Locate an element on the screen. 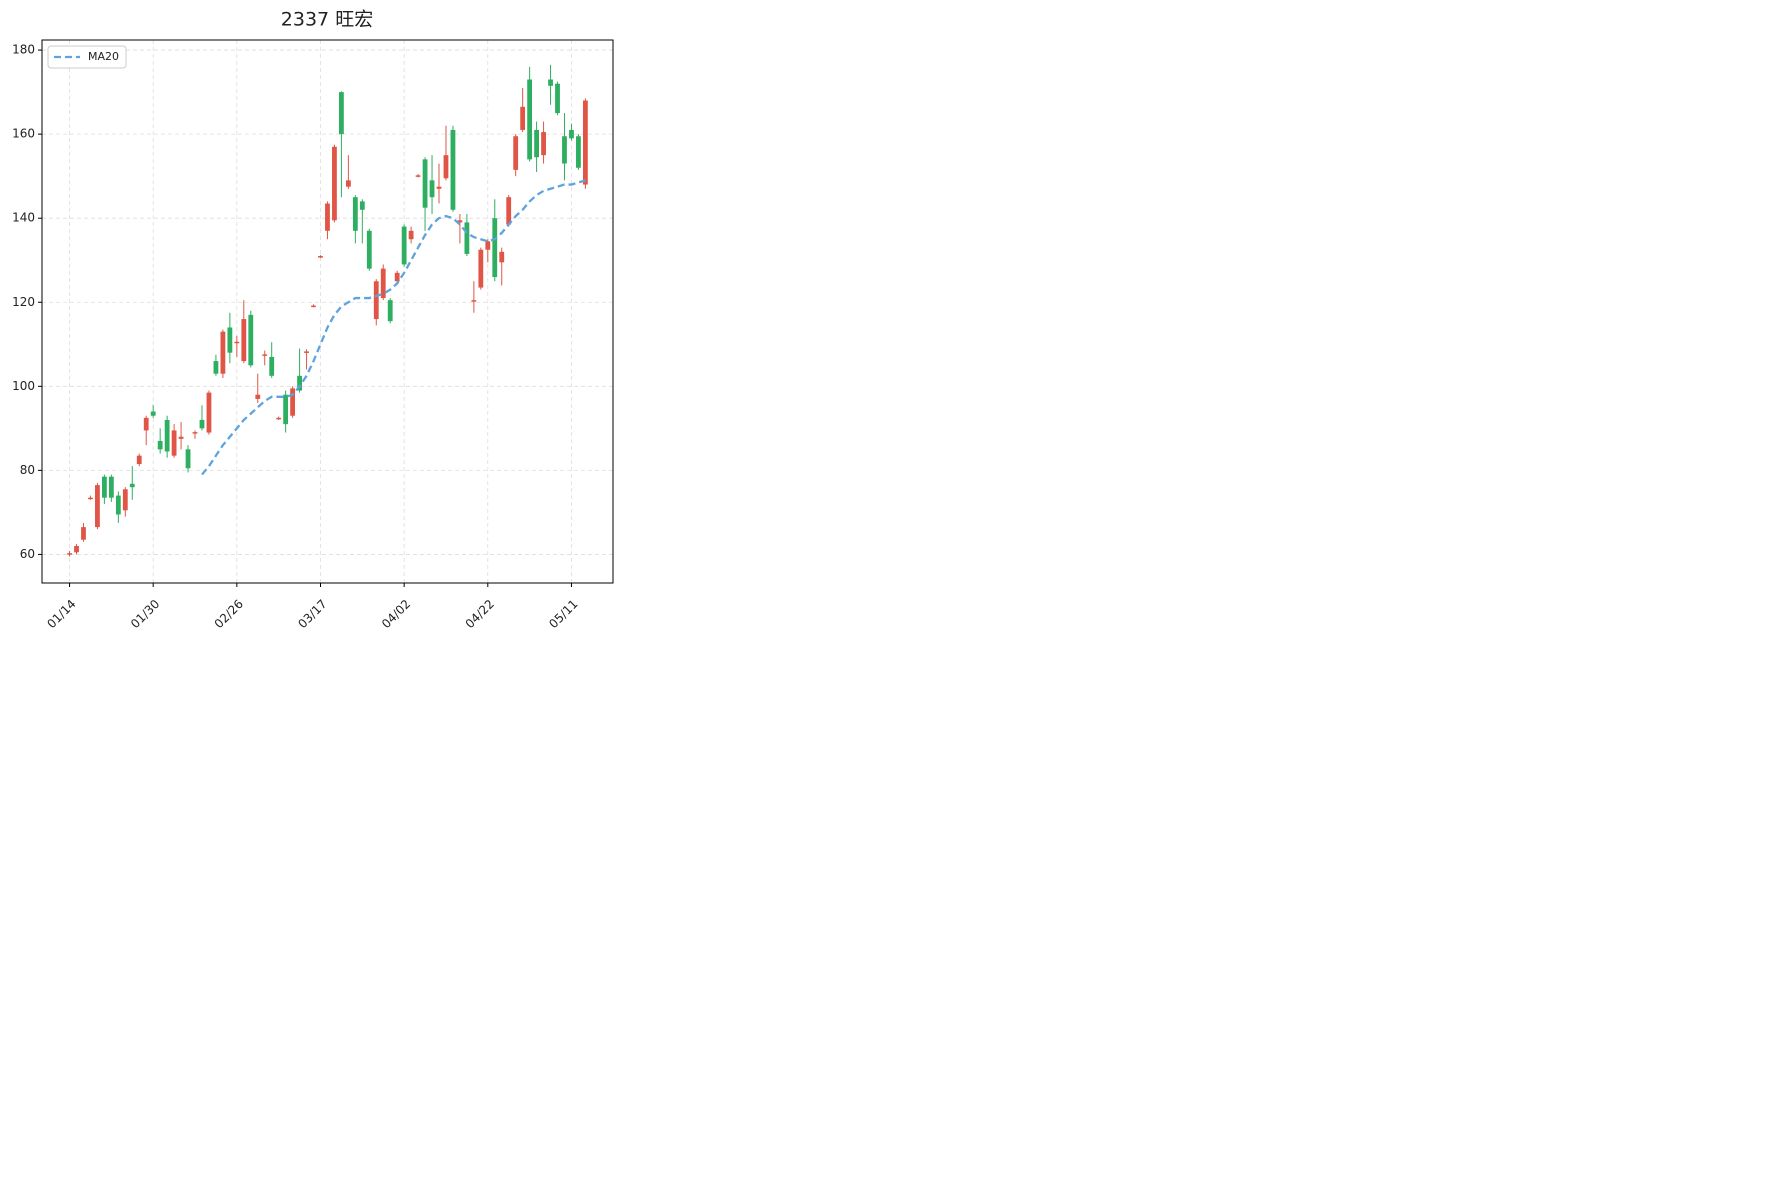 The width and height of the screenshot is (1790, 1194). legend-box is located at coordinates (87, 57).